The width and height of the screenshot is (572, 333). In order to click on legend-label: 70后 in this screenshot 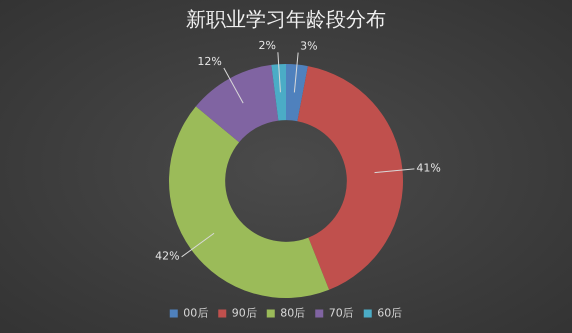, I will do `click(341, 313)`.